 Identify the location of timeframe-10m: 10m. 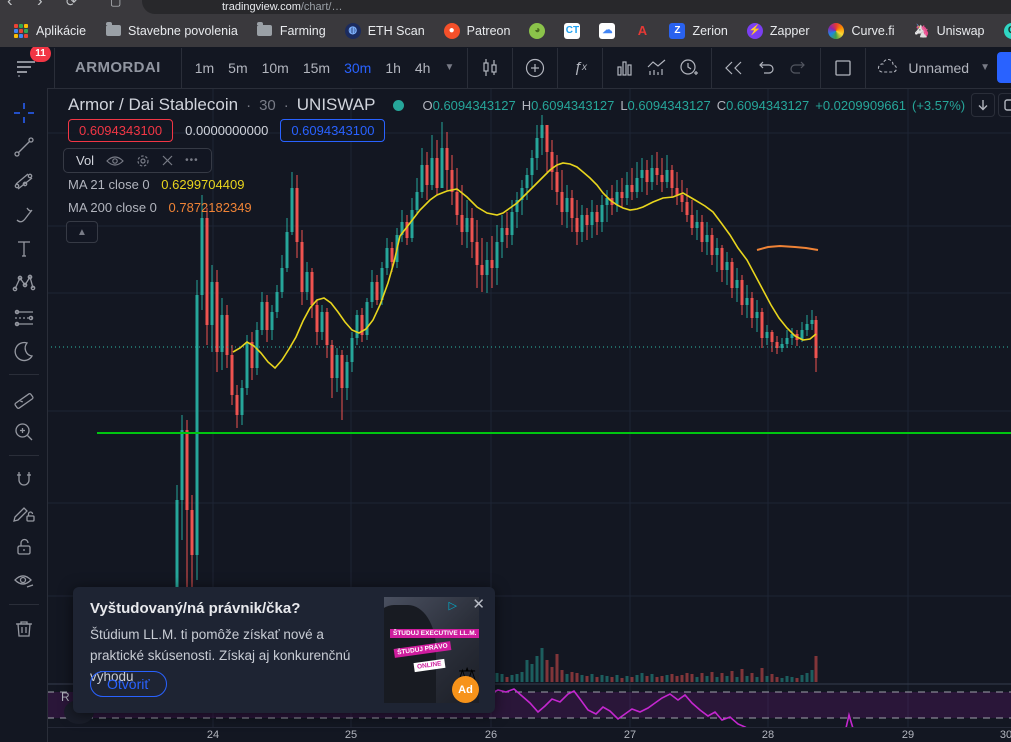
(275, 67).